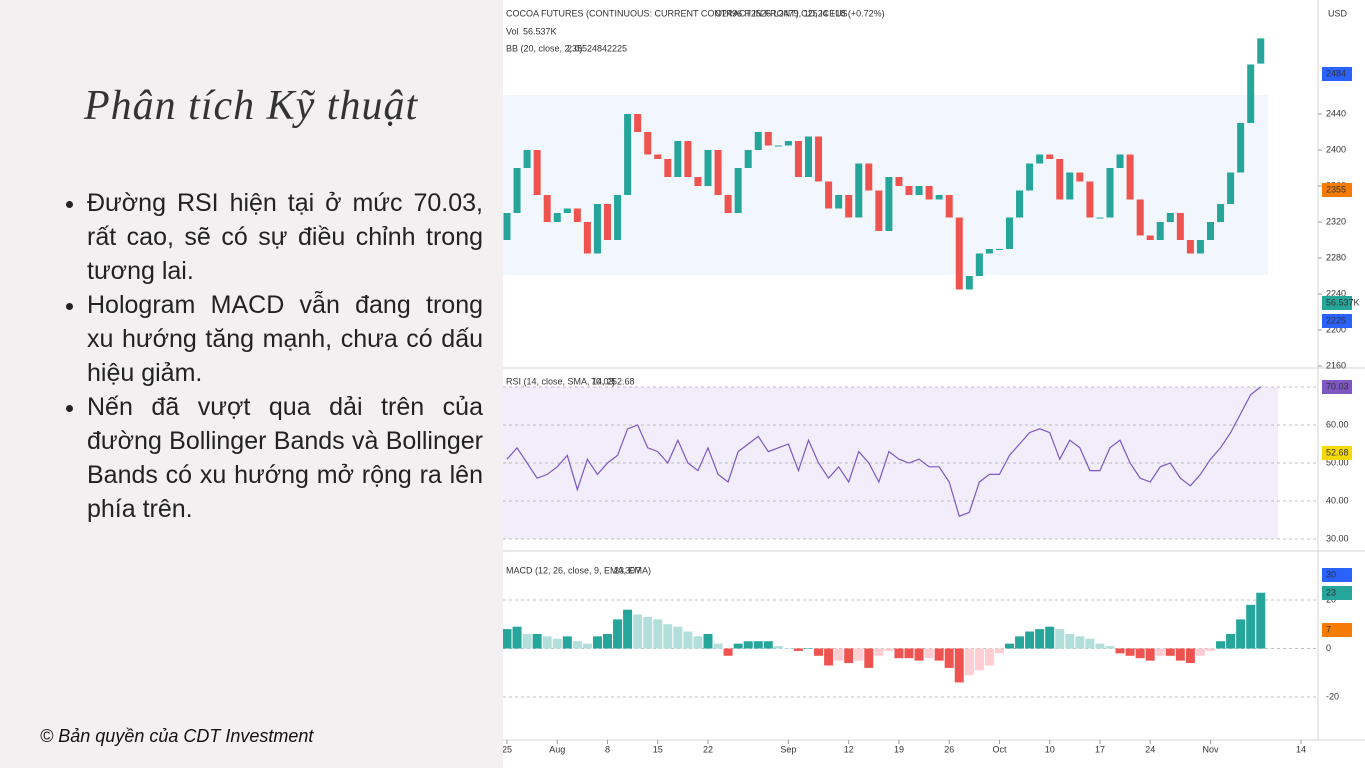 This screenshot has width=1365, height=768. I want to click on legend-text: 7, so click(638, 570).